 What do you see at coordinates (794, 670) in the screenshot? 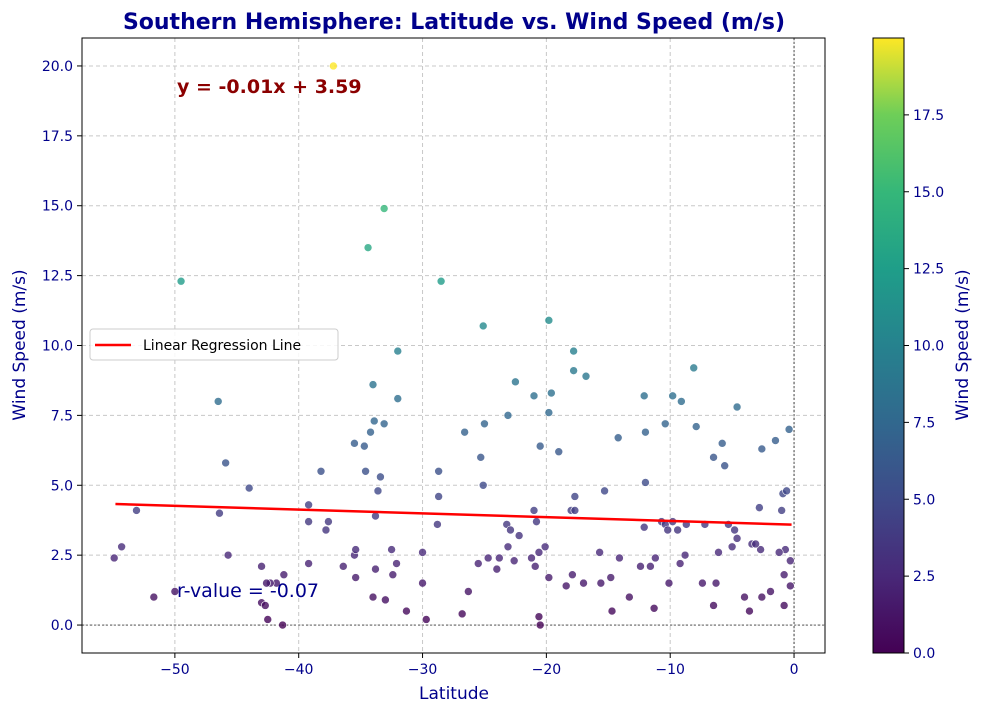
I see `x-tick-label: 0` at bounding box center [794, 670].